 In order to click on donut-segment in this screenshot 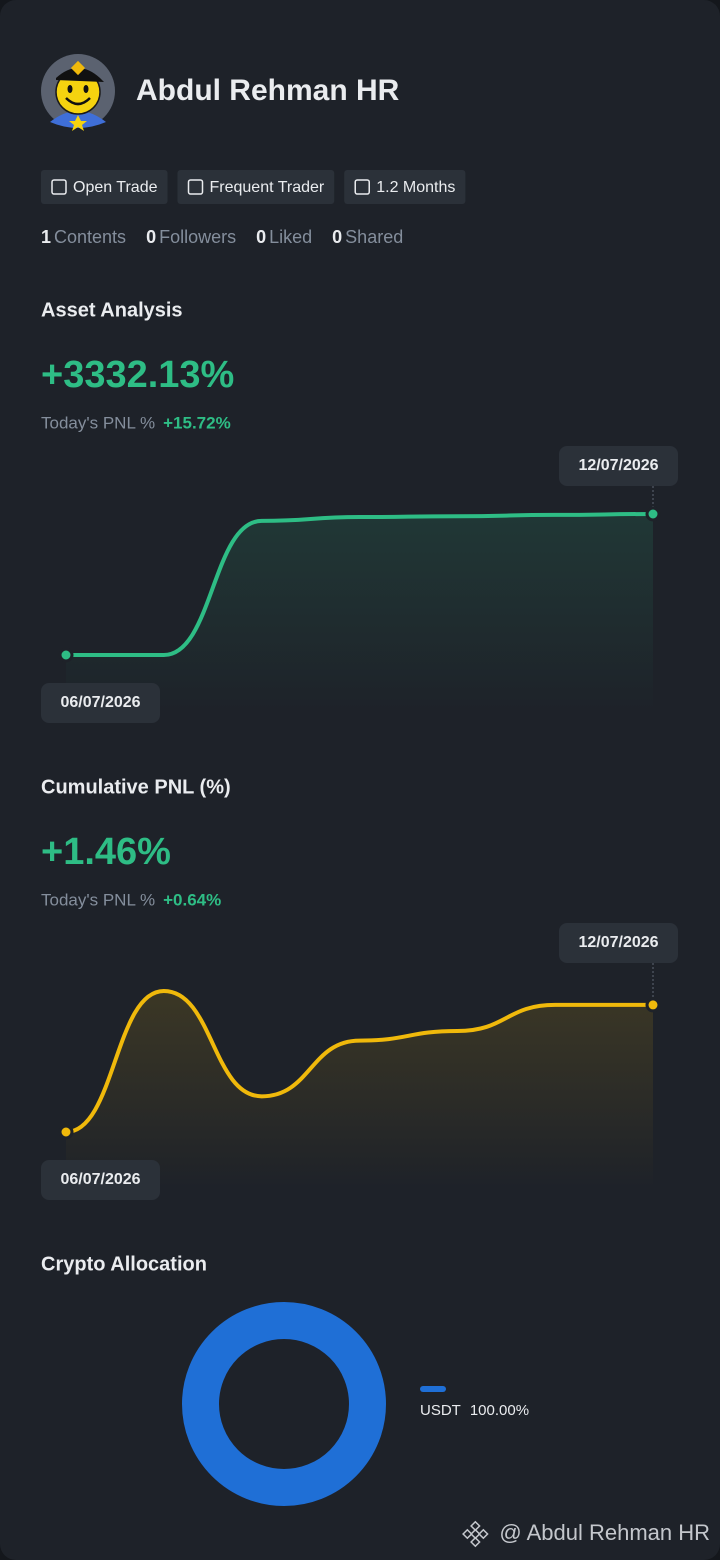, I will do `click(284, 1404)`.